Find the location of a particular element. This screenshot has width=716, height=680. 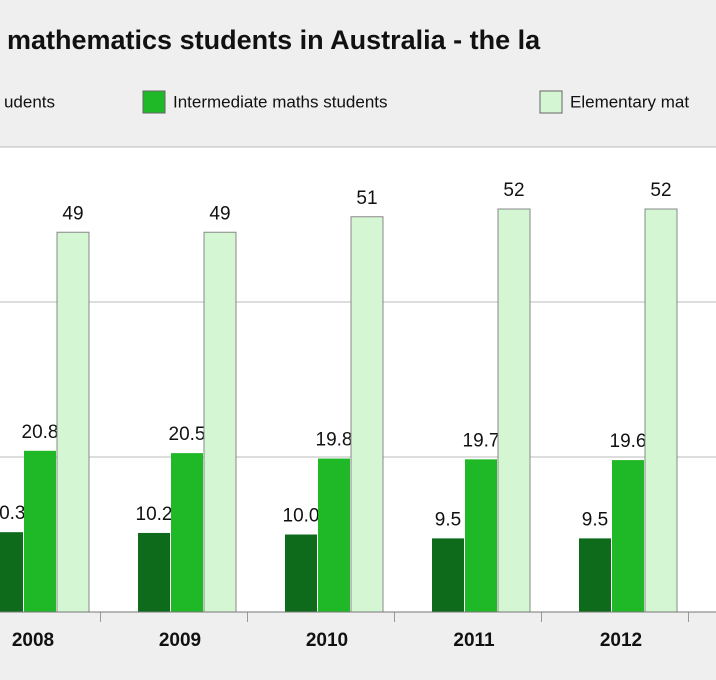

x-tick-label: 2009 is located at coordinates (180, 640).